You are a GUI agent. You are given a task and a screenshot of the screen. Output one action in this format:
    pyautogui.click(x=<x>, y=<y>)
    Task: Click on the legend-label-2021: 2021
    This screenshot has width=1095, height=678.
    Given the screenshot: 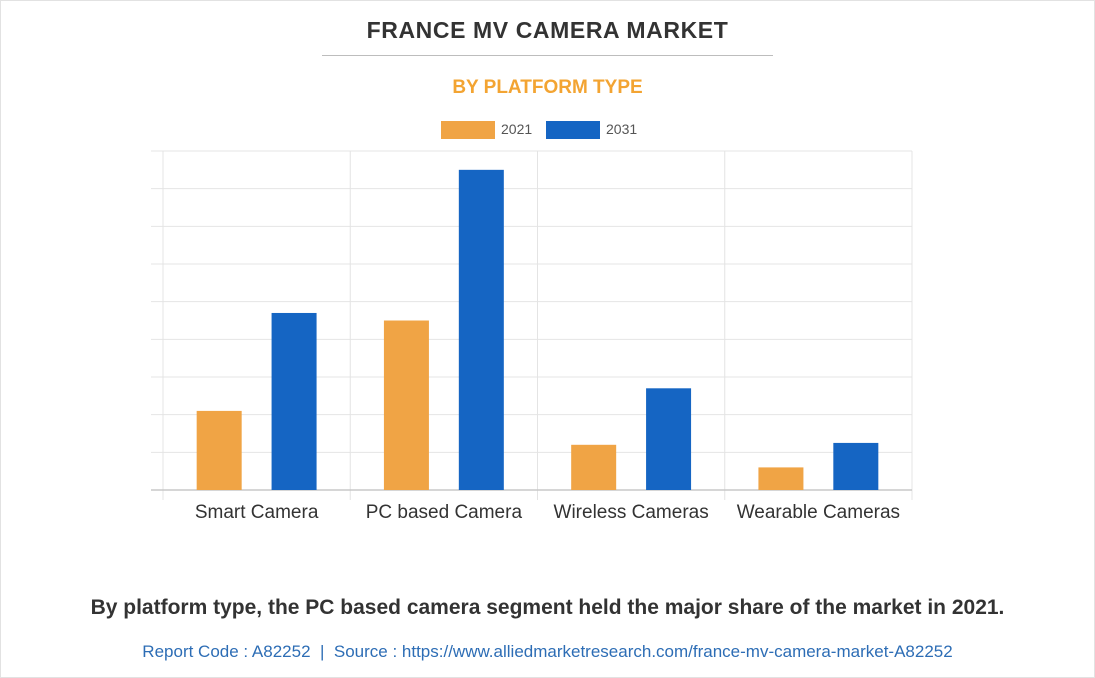 What is the action you would take?
    pyautogui.click(x=517, y=129)
    